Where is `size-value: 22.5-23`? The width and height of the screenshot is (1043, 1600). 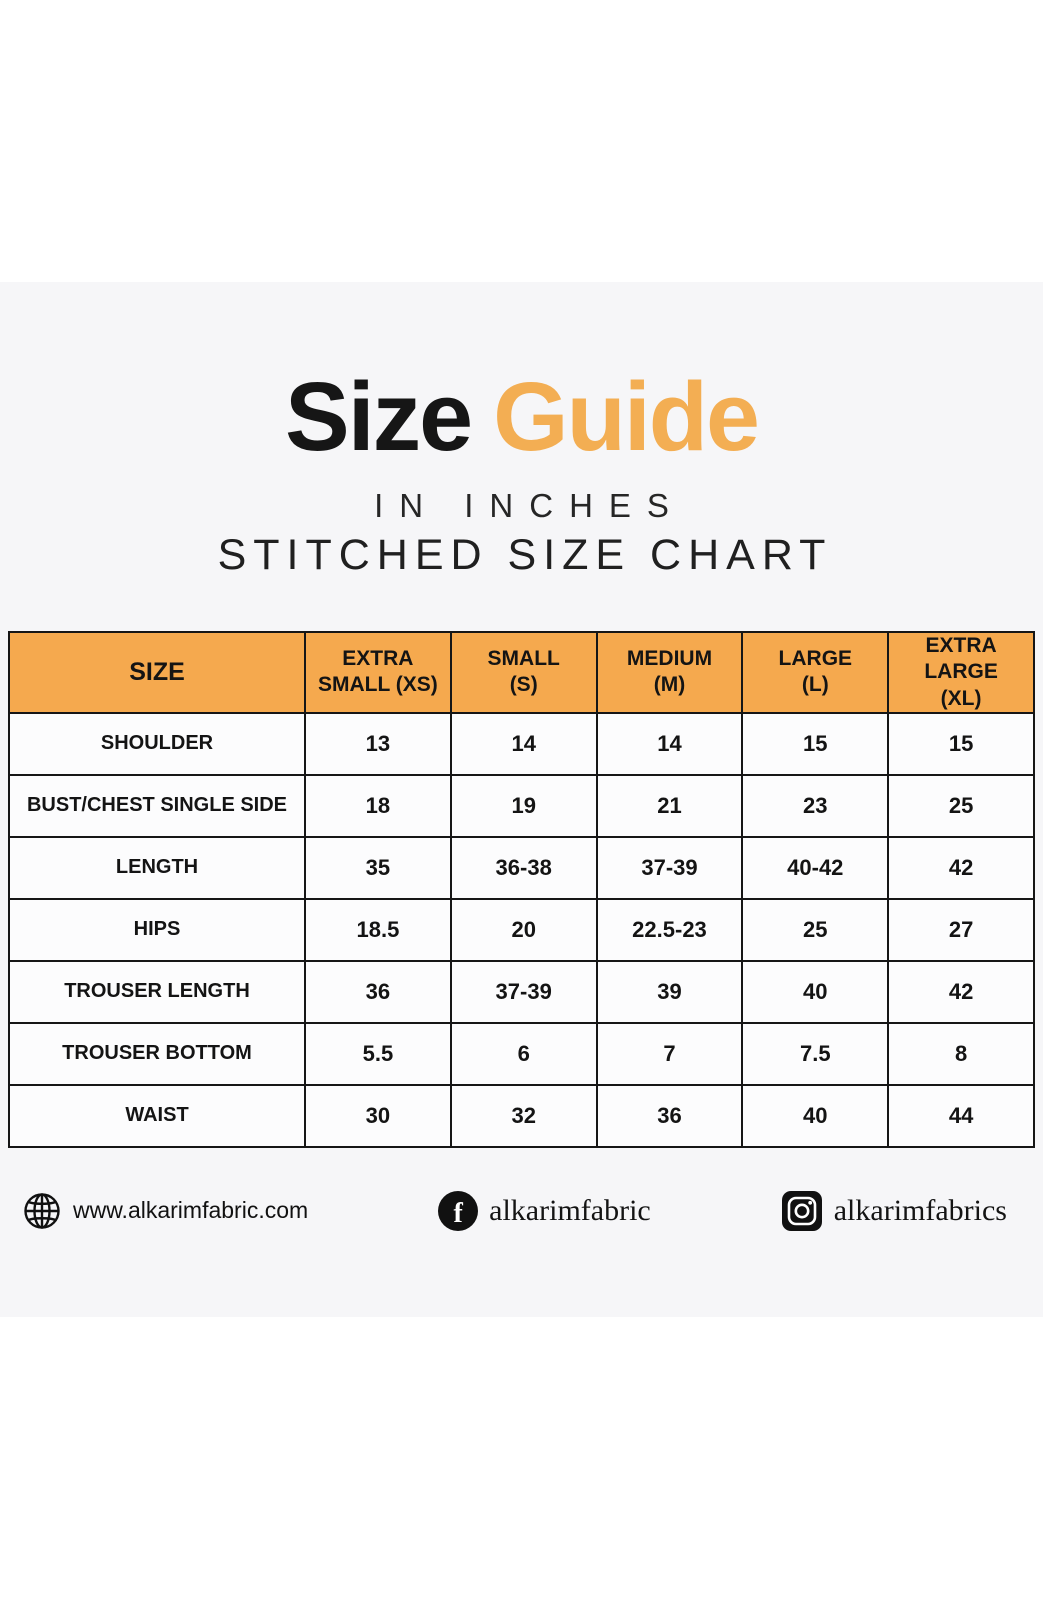
size-value: 22.5-23 is located at coordinates (669, 929).